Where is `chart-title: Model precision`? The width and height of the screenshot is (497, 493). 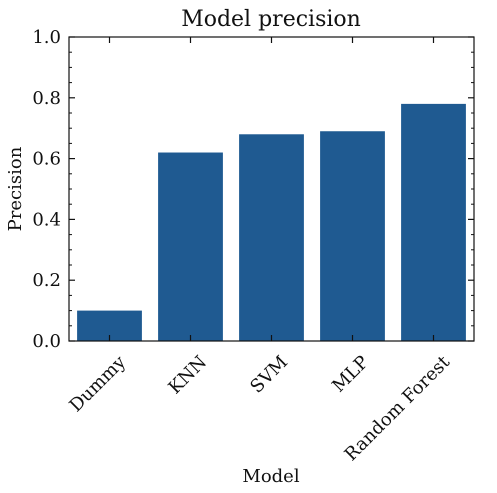
chart-title: Model precision is located at coordinates (271, 19).